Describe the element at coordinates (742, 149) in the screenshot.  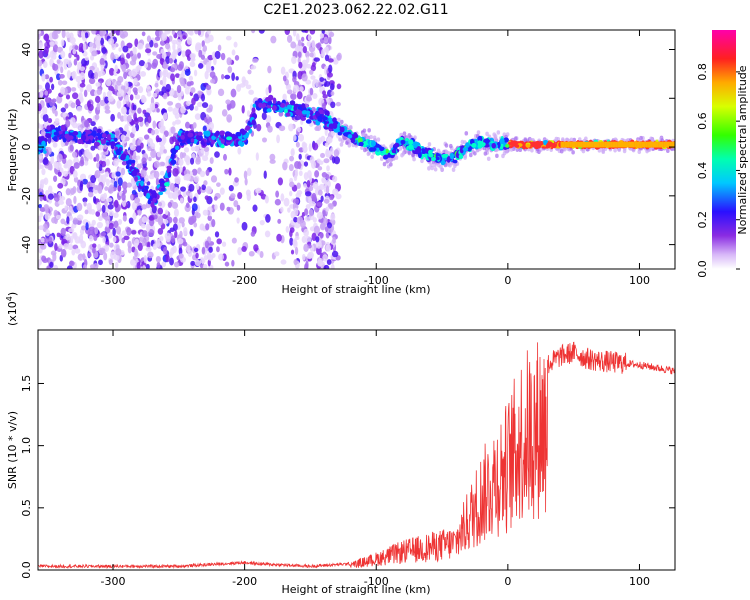
I see `colorbar-label: Normalized spectral amplitude` at that location.